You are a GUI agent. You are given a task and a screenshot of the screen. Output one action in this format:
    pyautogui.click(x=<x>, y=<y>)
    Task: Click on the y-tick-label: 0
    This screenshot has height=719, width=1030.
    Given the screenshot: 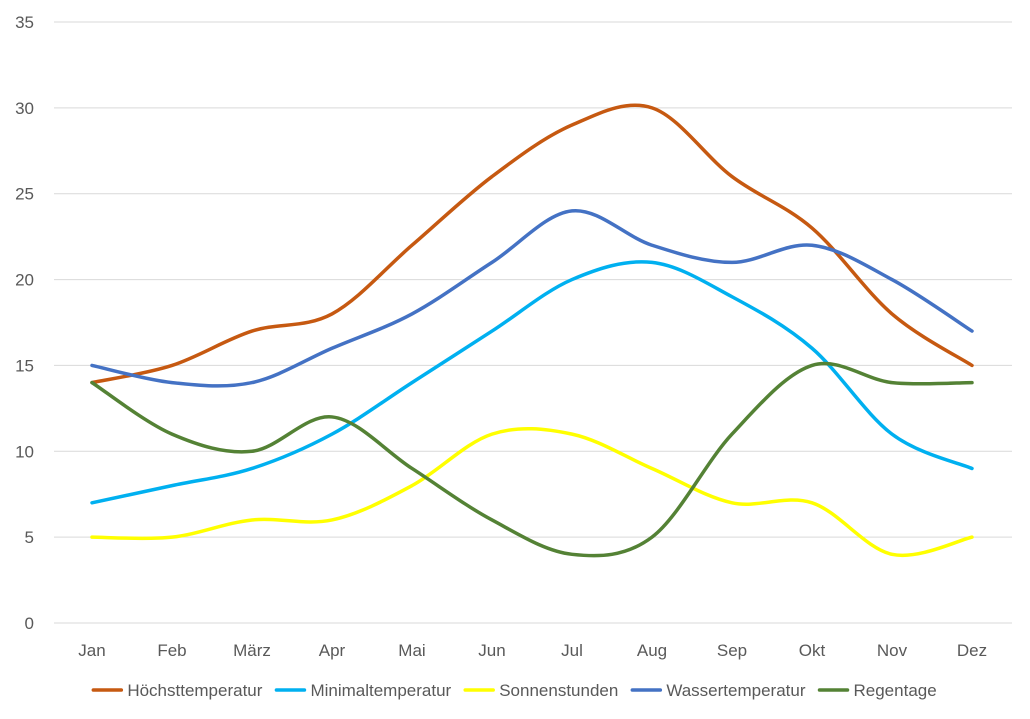 What is the action you would take?
    pyautogui.click(x=29, y=623)
    